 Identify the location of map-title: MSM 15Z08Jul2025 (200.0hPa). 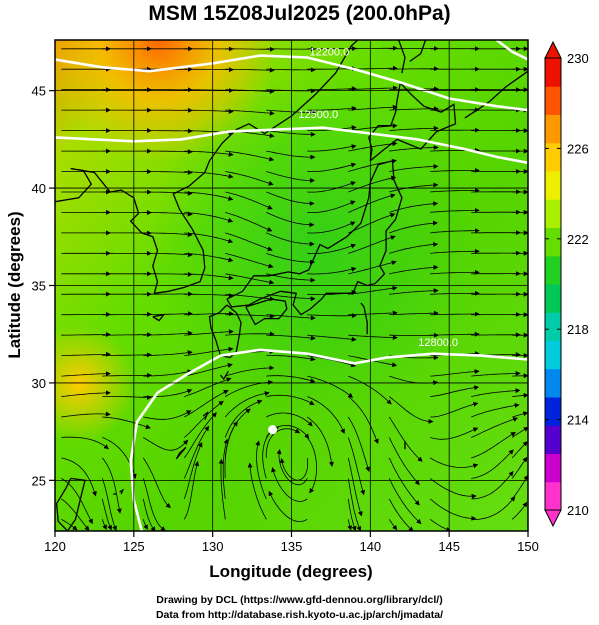
(299, 13).